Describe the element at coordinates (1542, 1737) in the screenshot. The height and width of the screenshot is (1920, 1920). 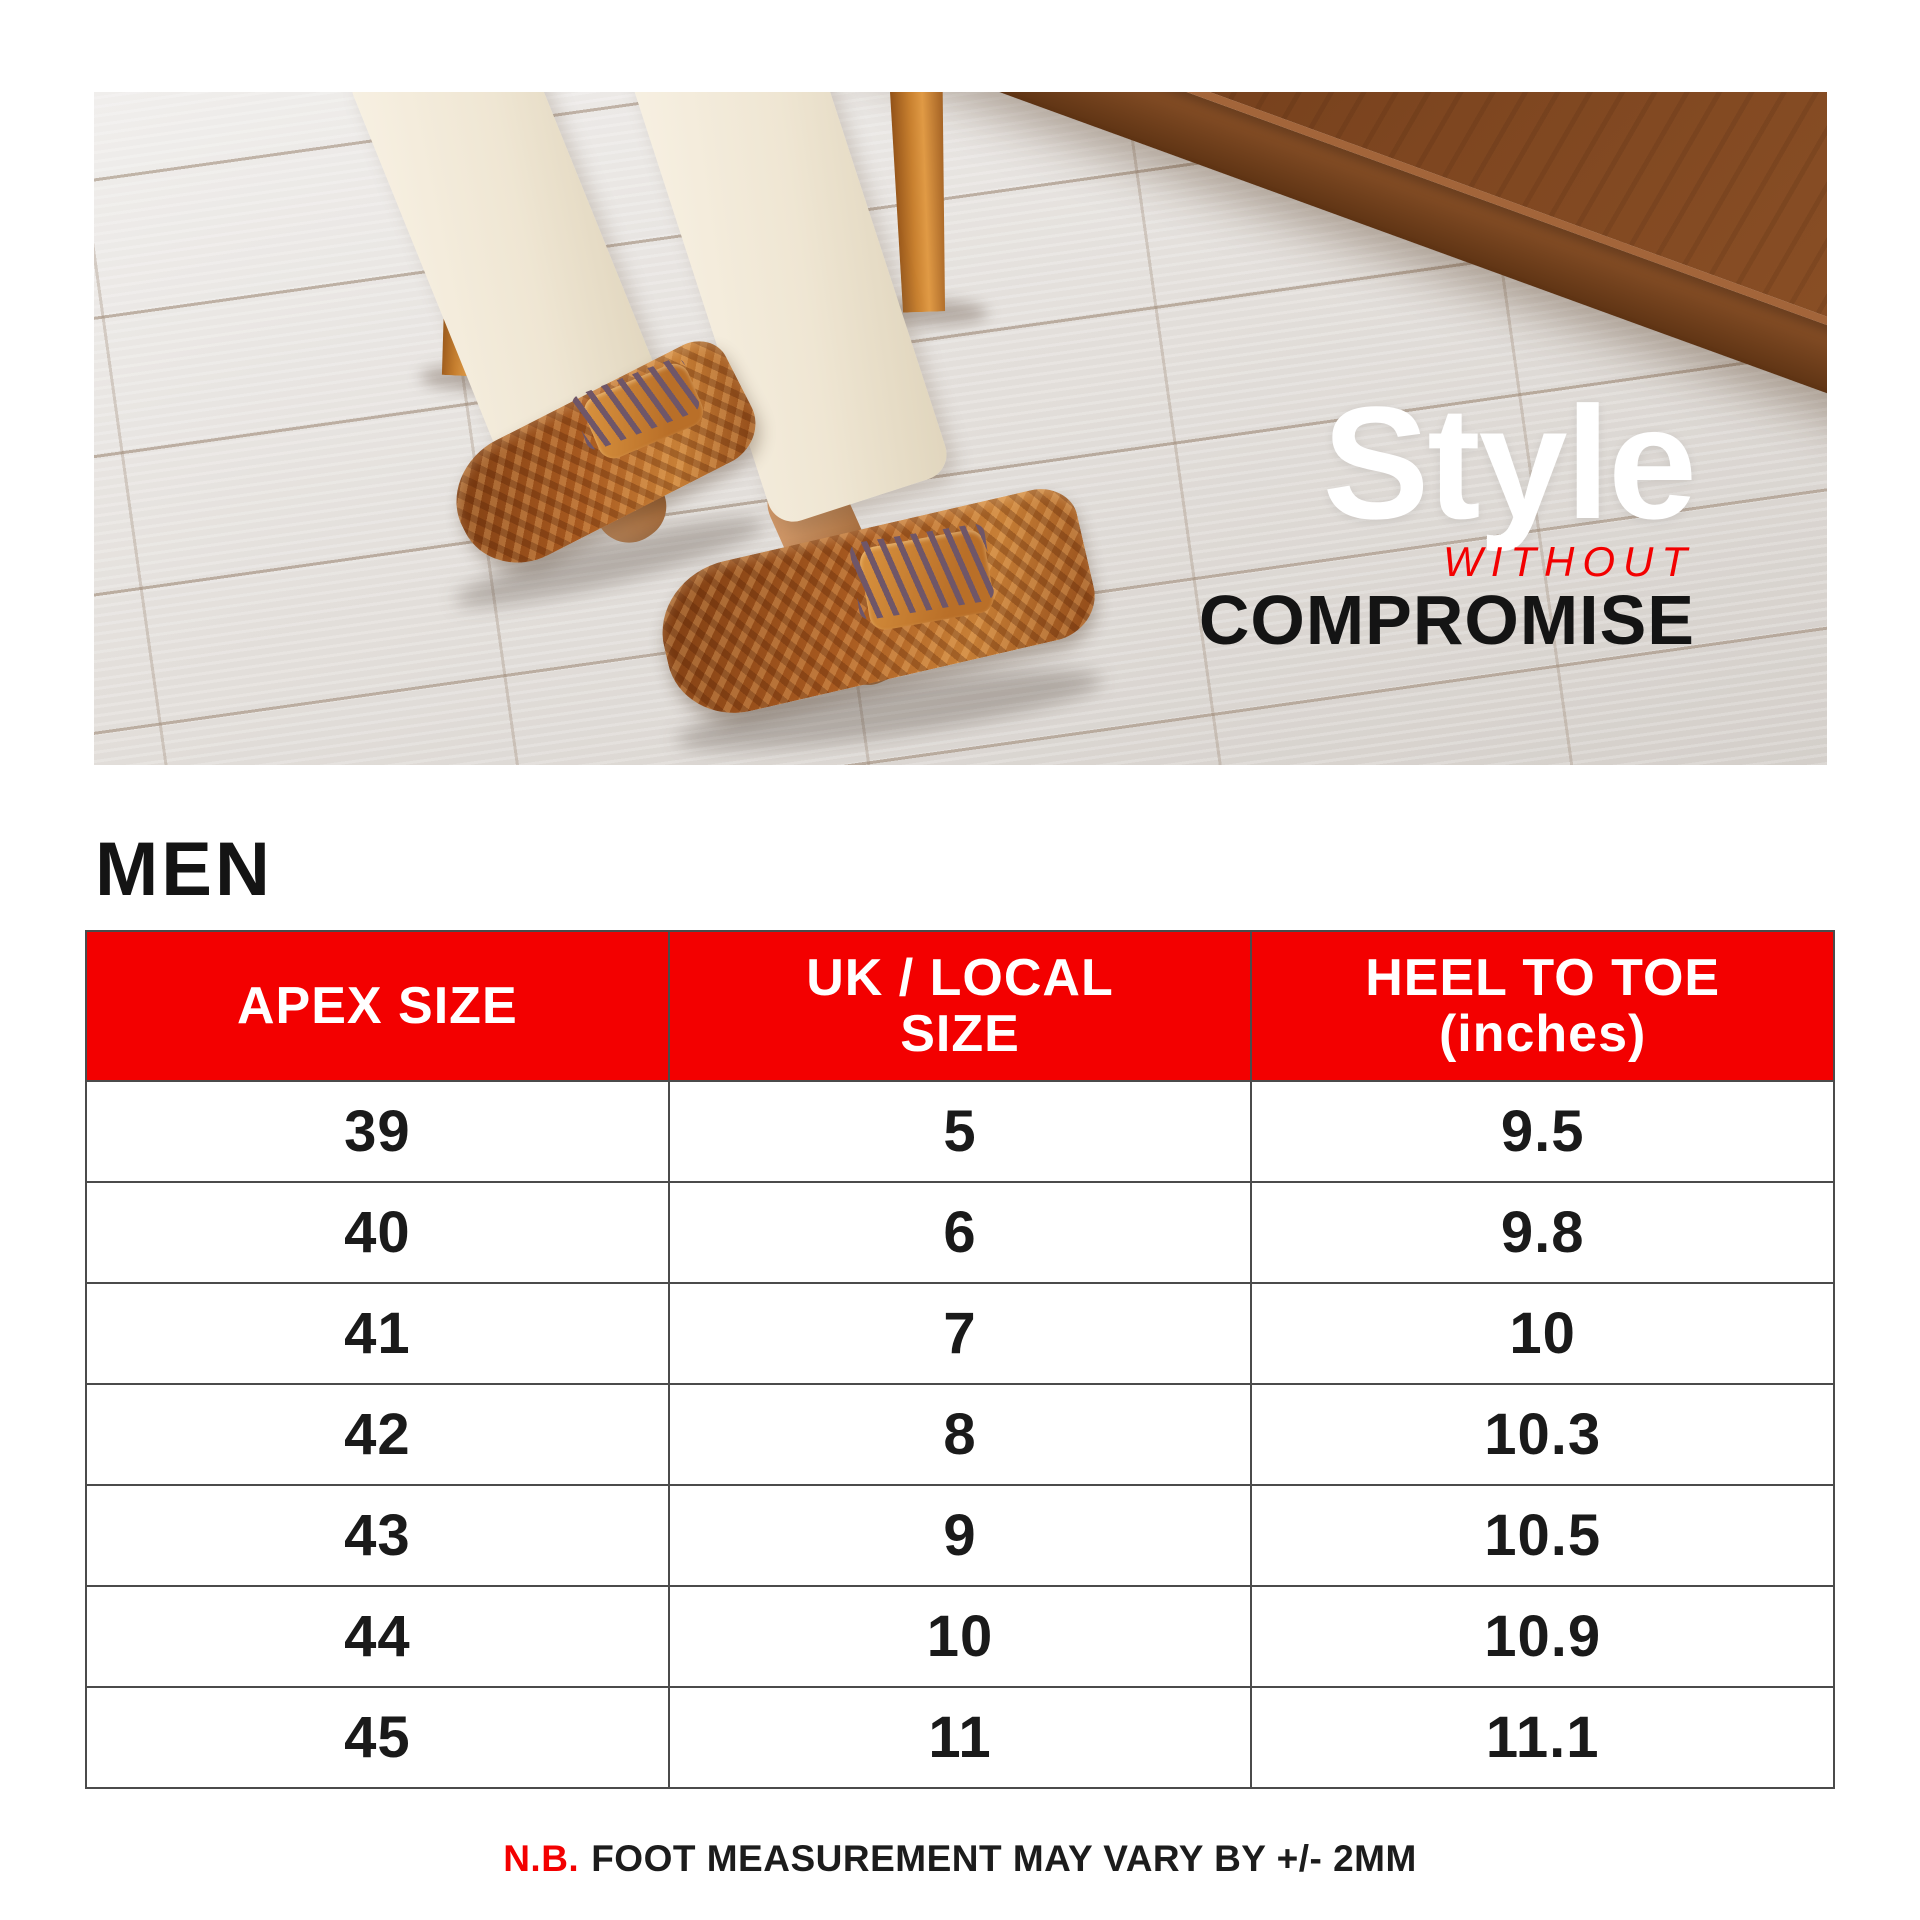
I see `heel-to-toe-cell: 11.1` at that location.